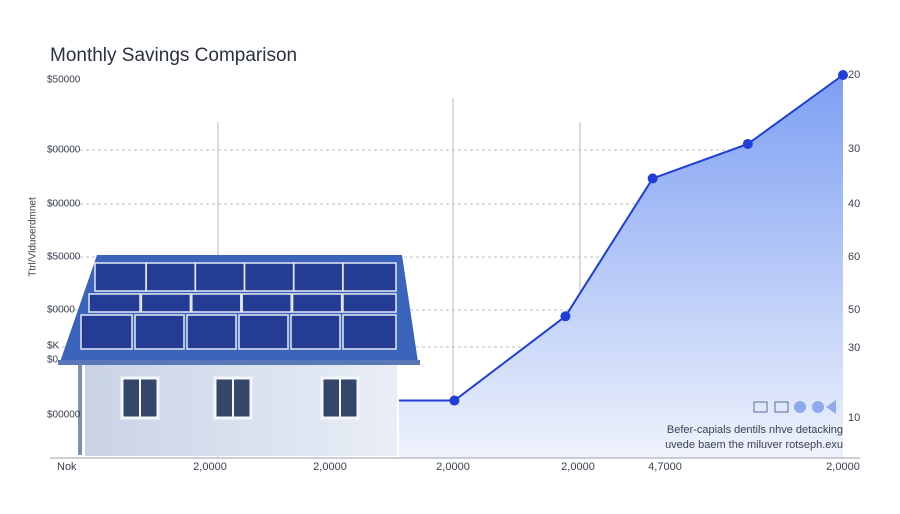 The width and height of the screenshot is (900, 514). Describe the element at coordinates (854, 257) in the screenshot. I see `right-axis-label: 60` at that location.